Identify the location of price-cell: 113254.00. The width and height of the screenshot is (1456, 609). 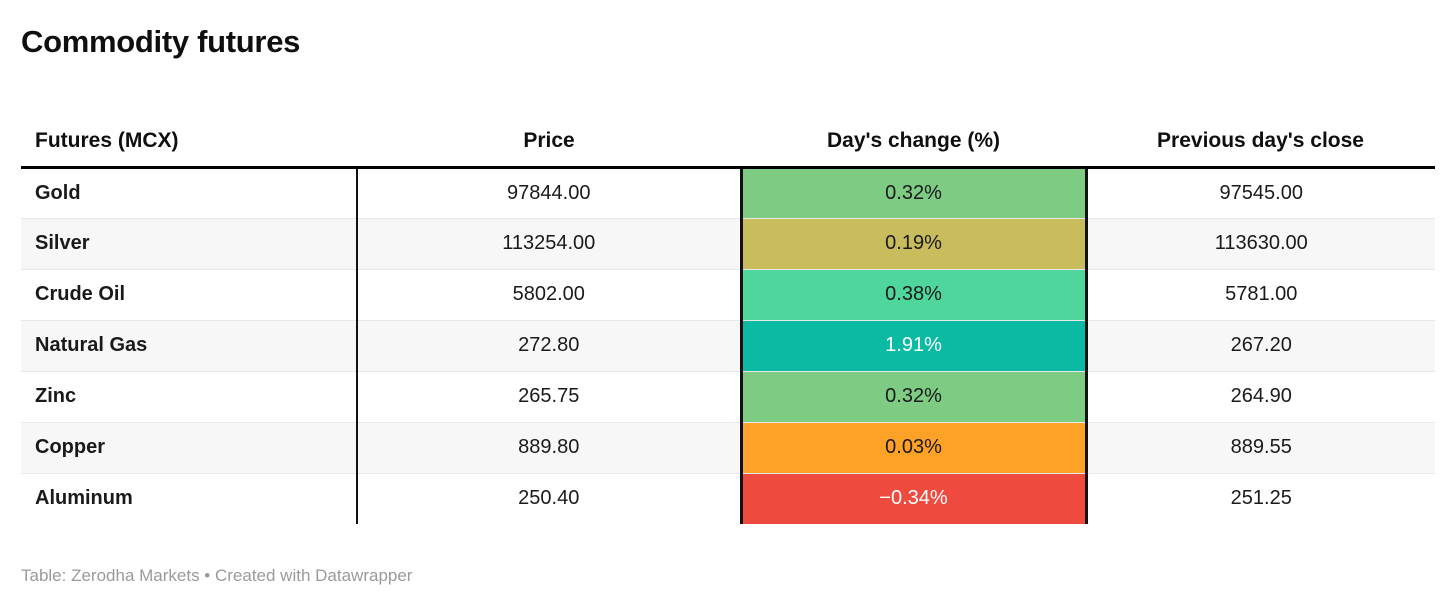
(549, 243).